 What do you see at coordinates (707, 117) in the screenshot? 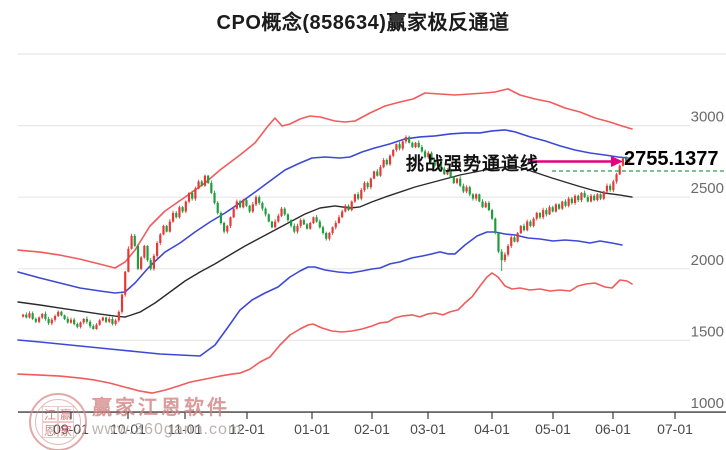
I see `y-axis-label: 3000` at bounding box center [707, 117].